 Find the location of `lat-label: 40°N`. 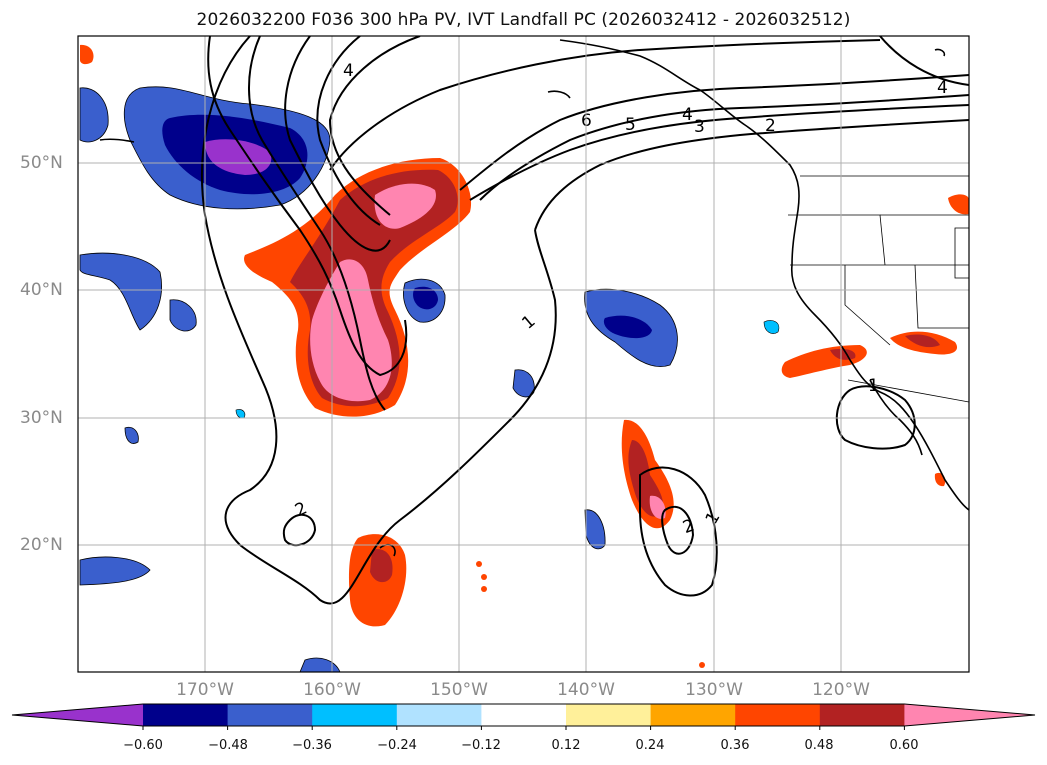

lat-label: 40°N is located at coordinates (41, 290).